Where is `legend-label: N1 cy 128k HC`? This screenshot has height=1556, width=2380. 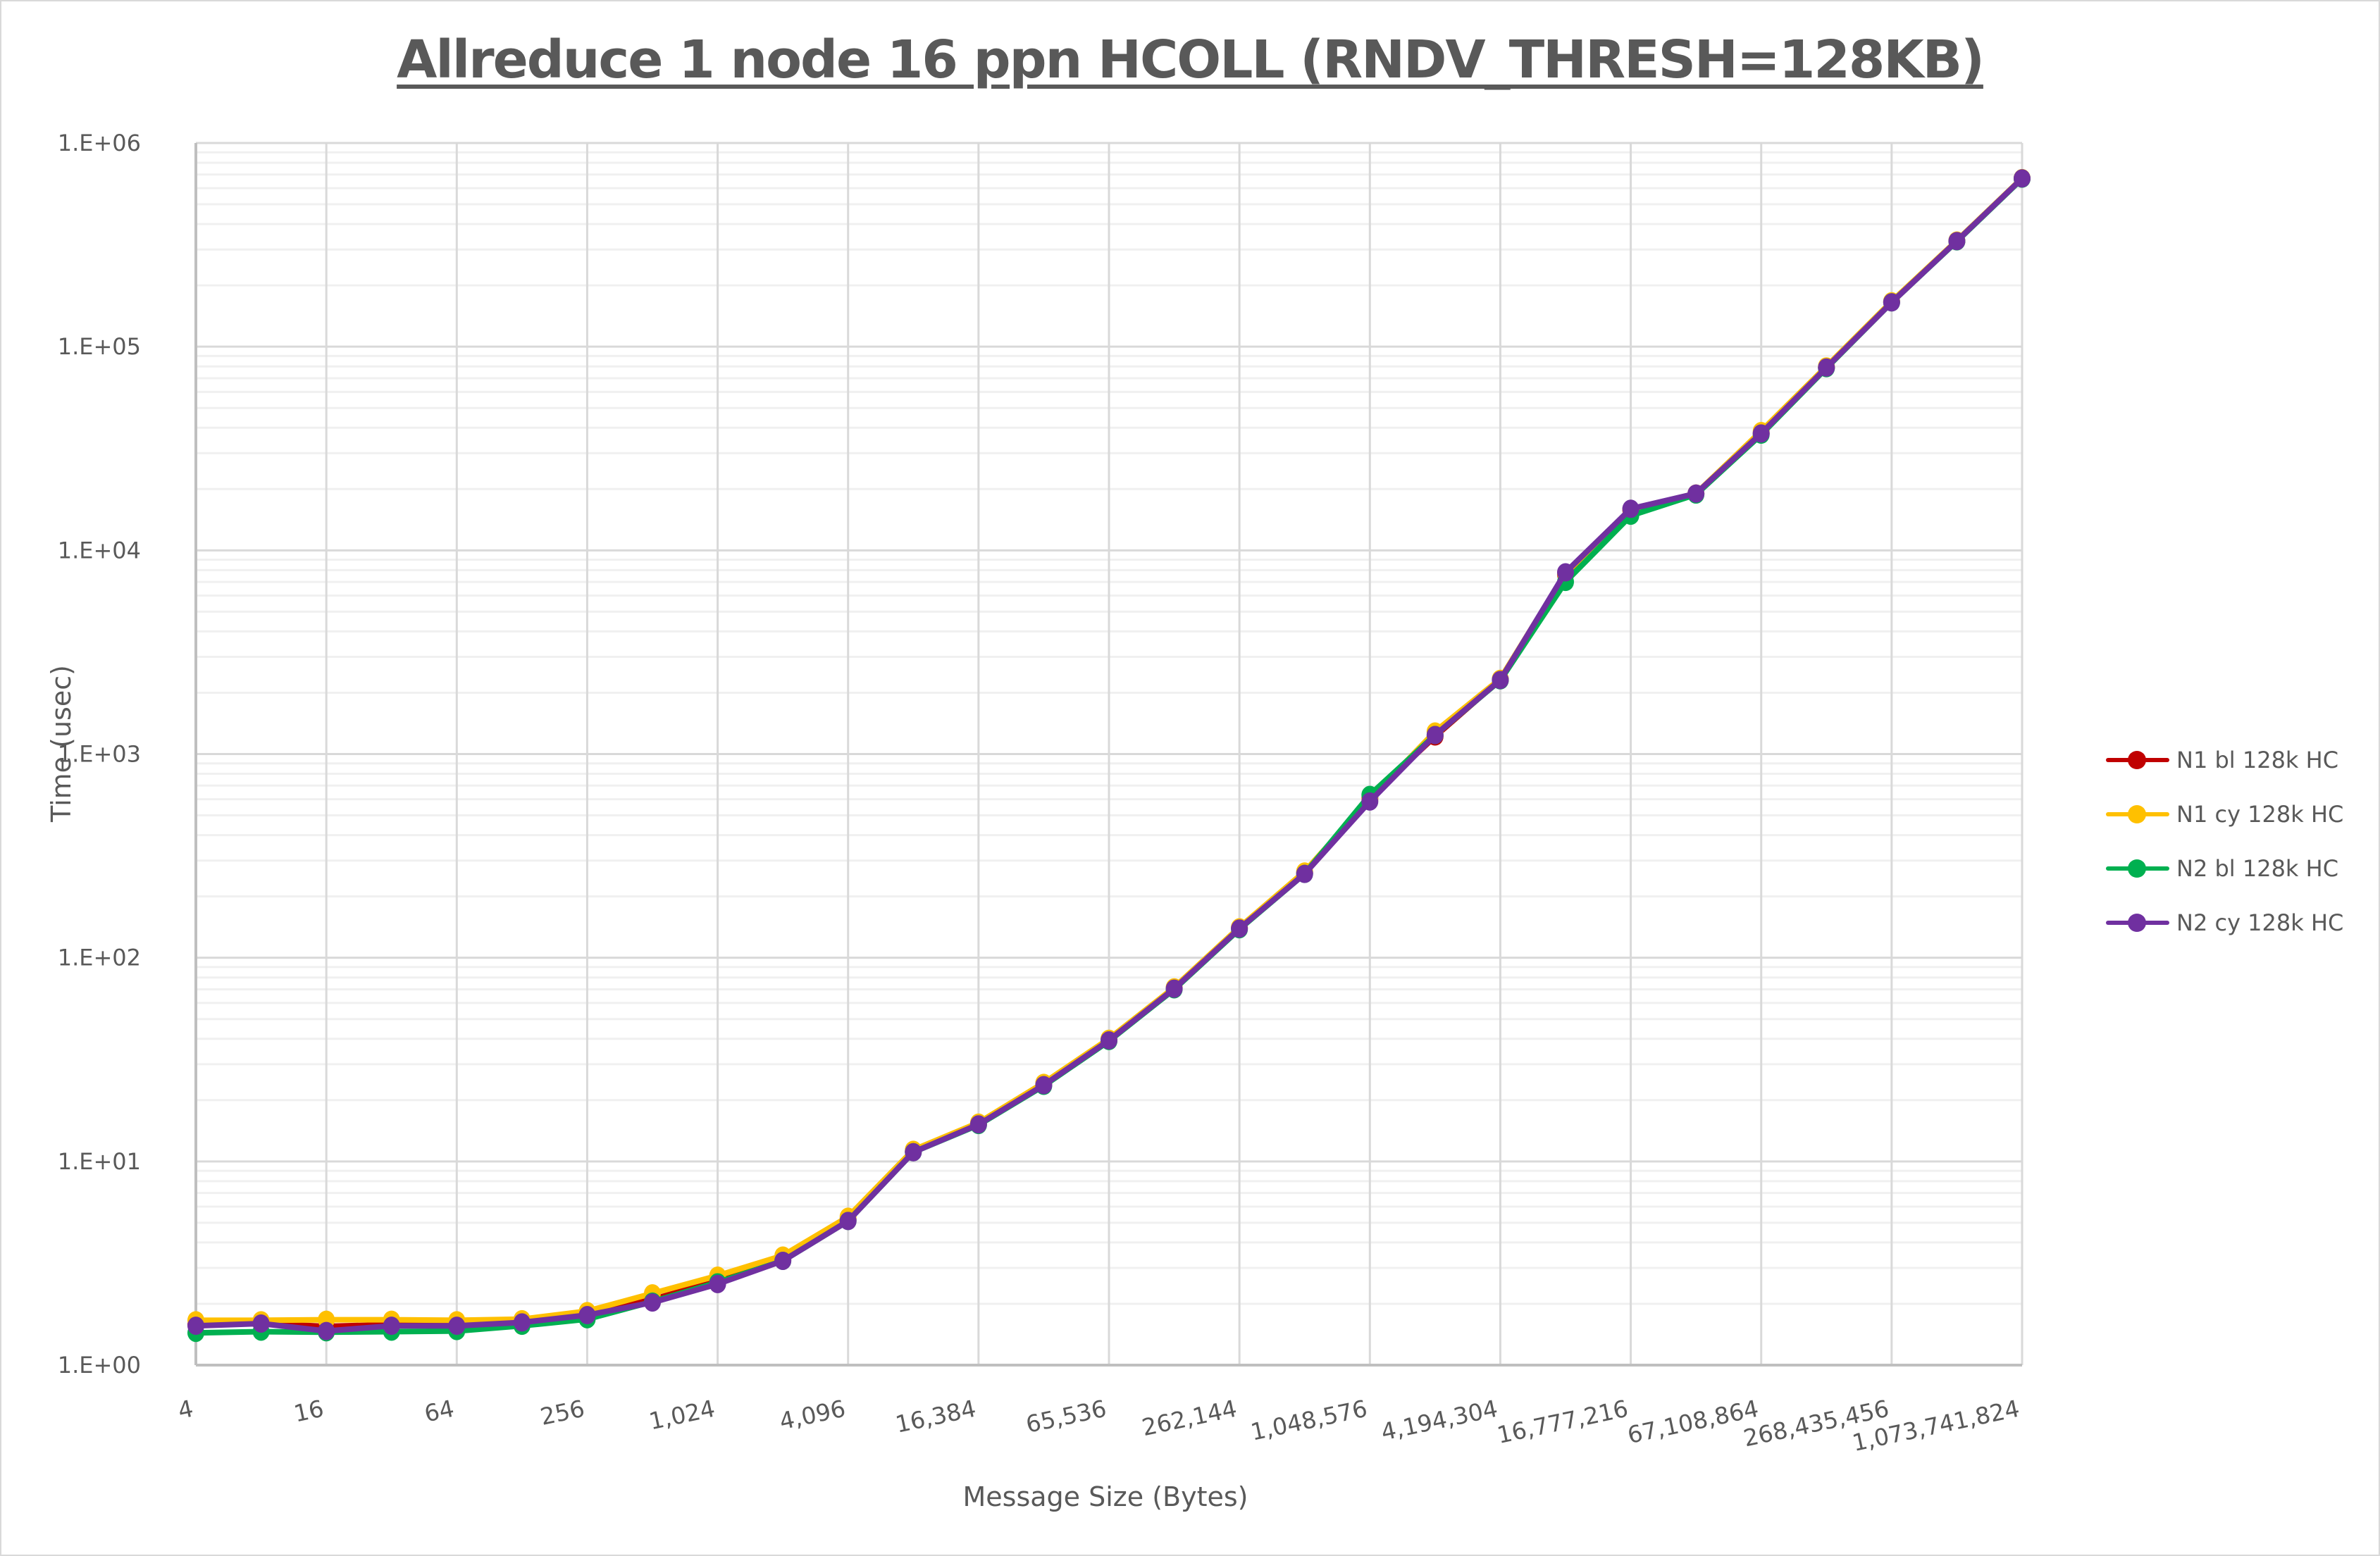
legend-label: N1 cy 128k HC is located at coordinates (2260, 814).